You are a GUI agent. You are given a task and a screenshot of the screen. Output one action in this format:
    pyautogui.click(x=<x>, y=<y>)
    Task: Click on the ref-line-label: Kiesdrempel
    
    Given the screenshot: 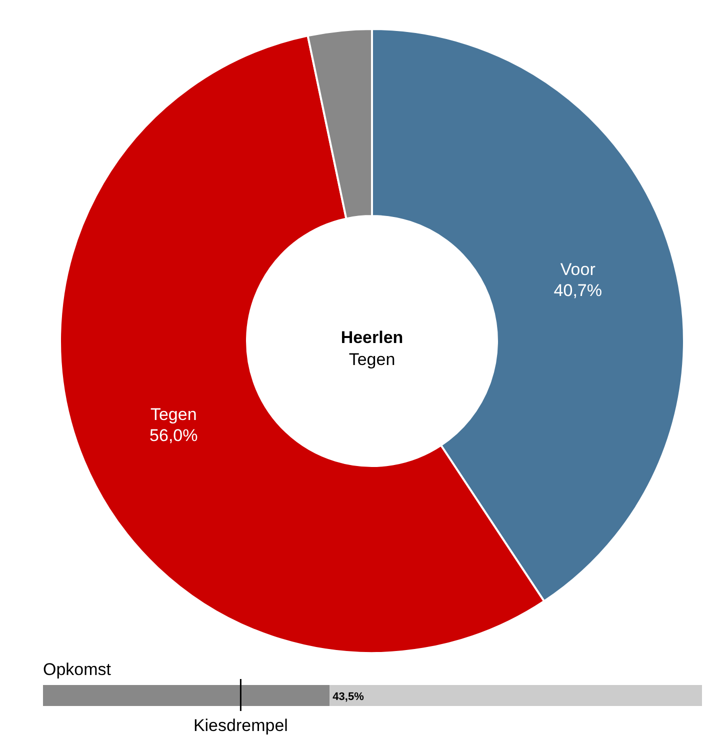 What is the action you would take?
    pyautogui.click(x=240, y=725)
    